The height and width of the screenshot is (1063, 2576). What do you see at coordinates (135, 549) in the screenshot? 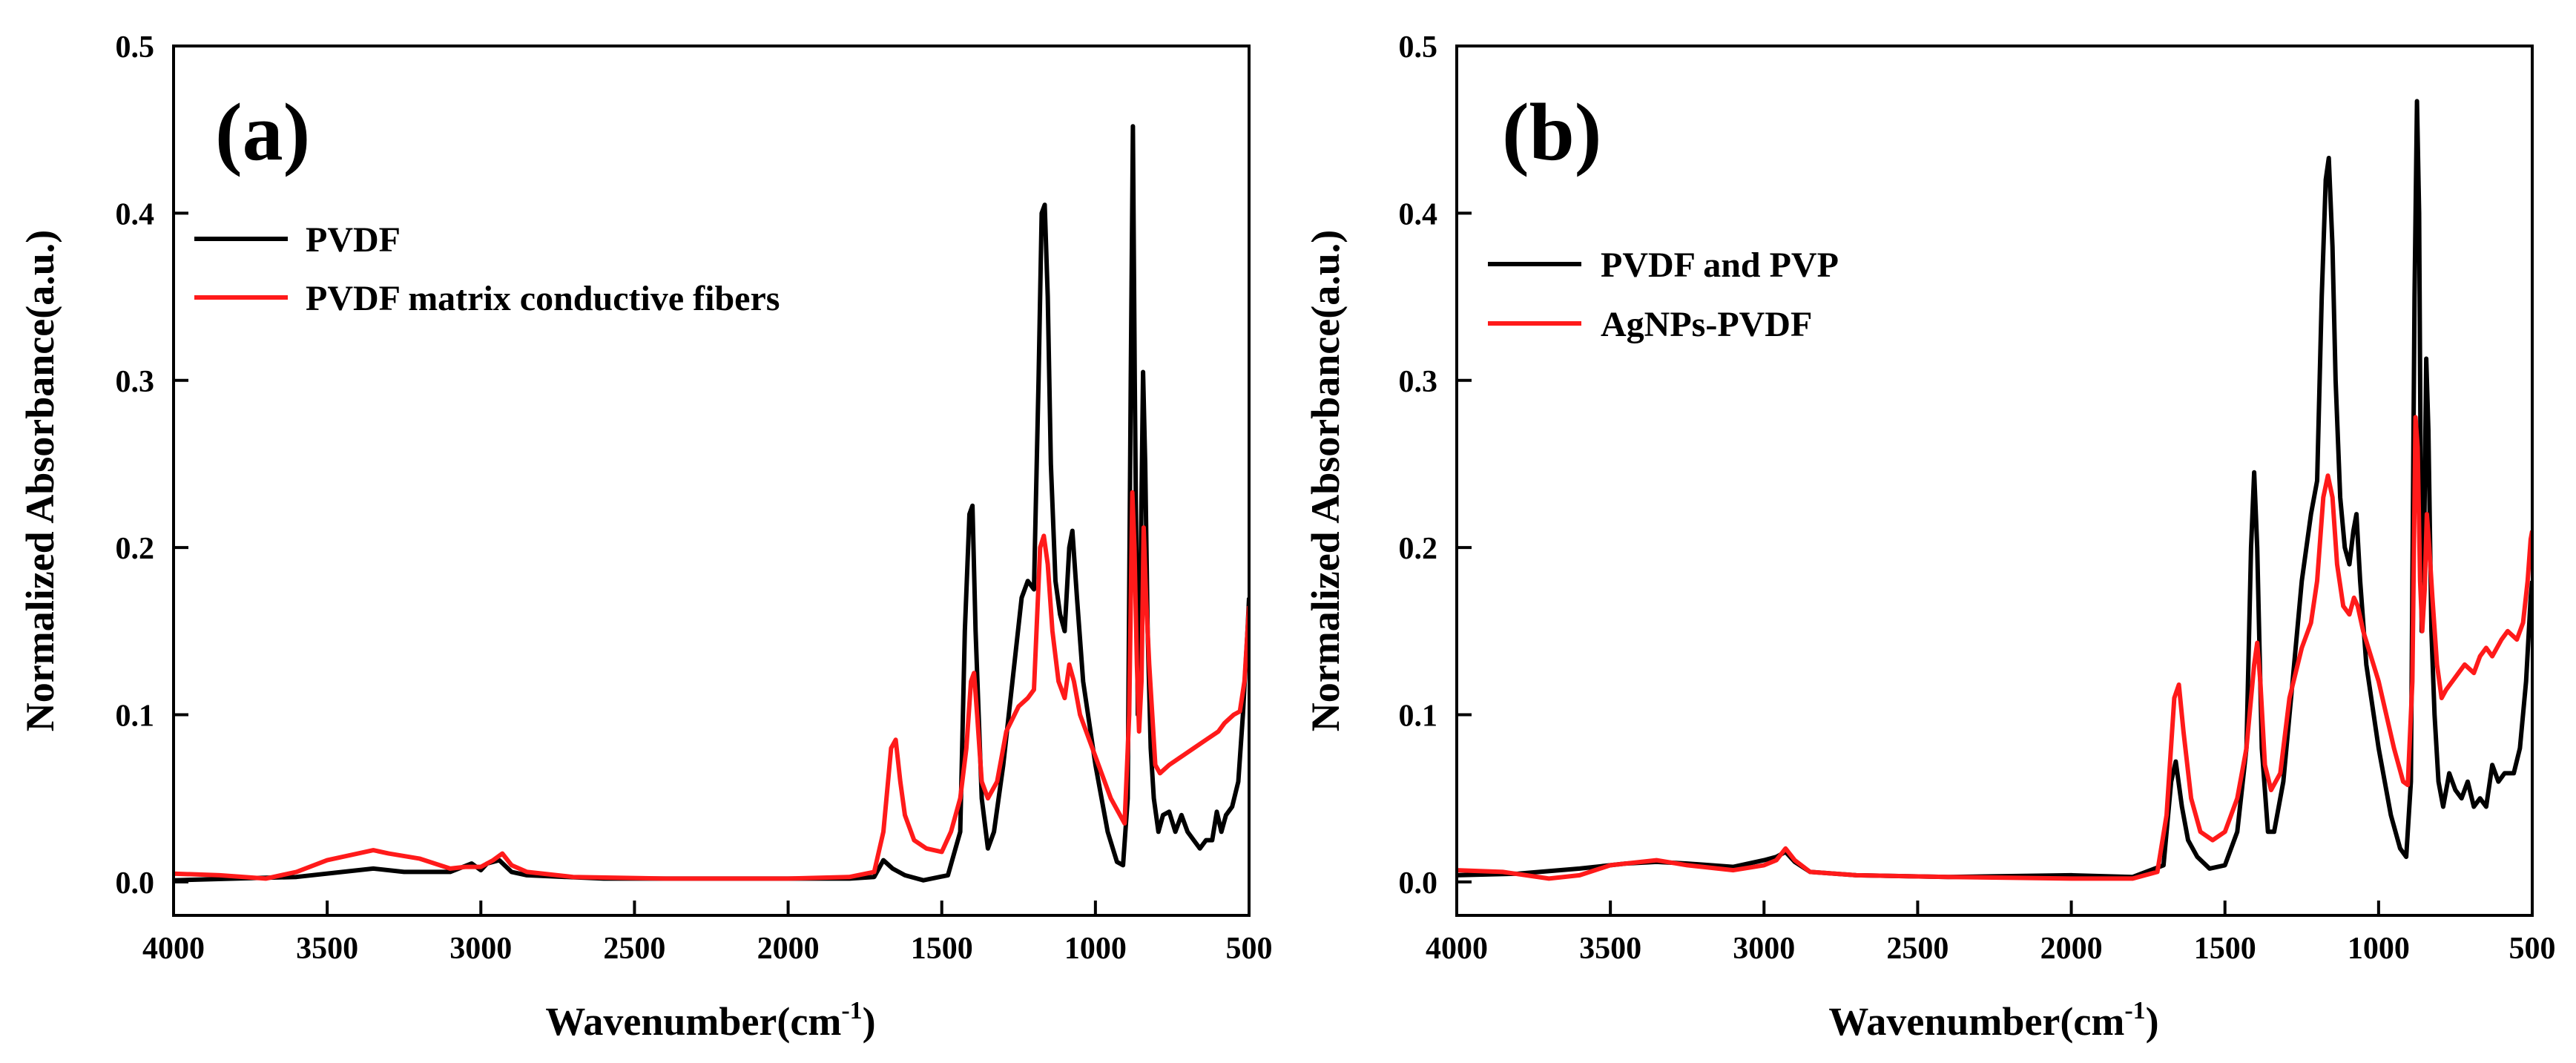
I see `panel-a-y-tick-label: 0.2` at bounding box center [135, 549].